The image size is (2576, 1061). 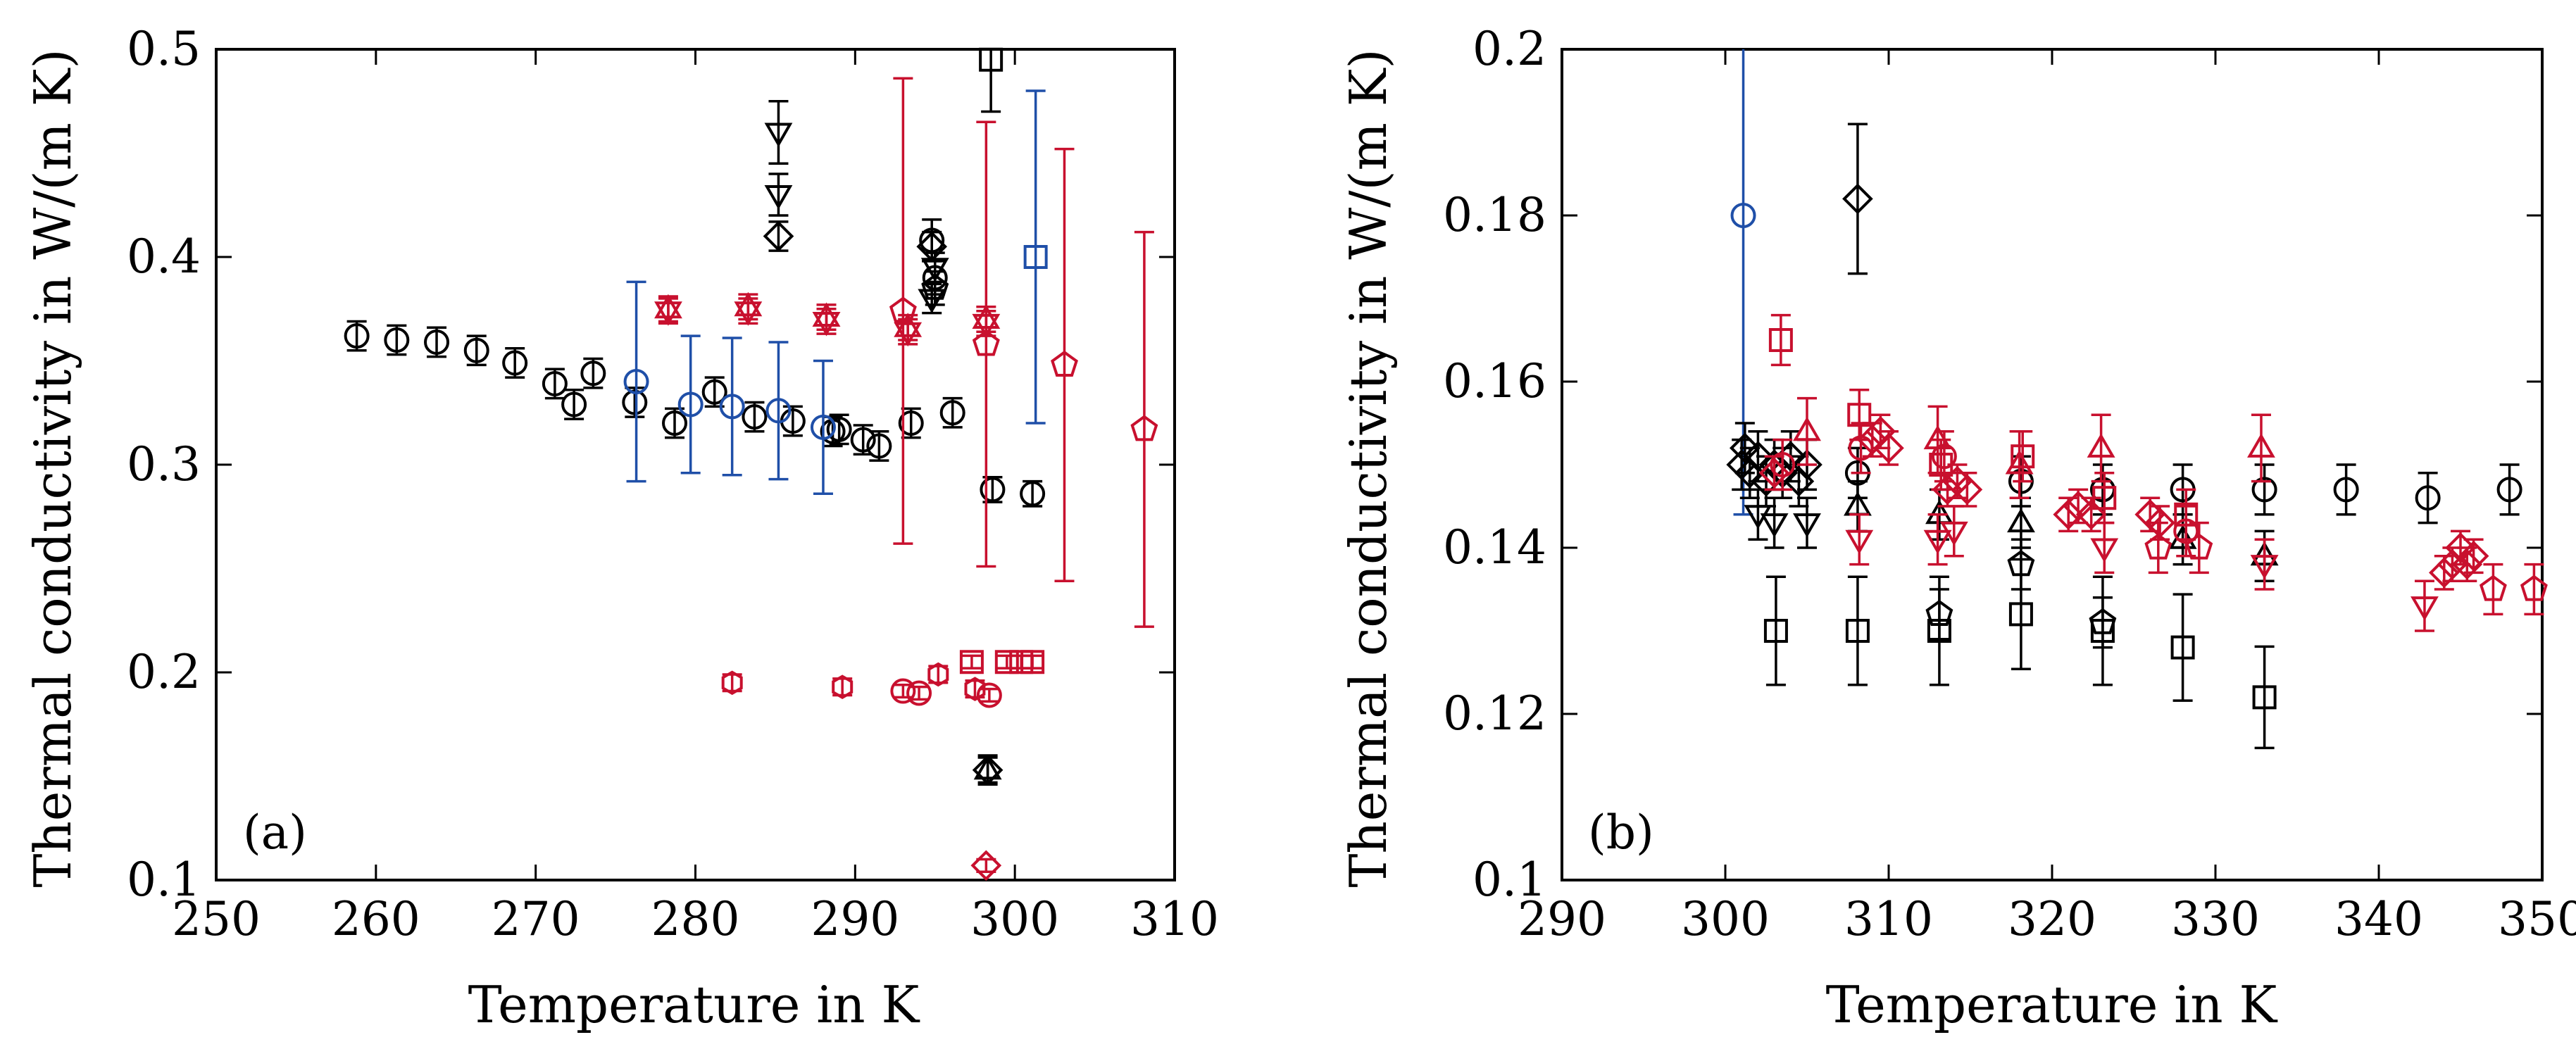 I want to click on panel-a-series-blue-square, so click(x=1035, y=257).